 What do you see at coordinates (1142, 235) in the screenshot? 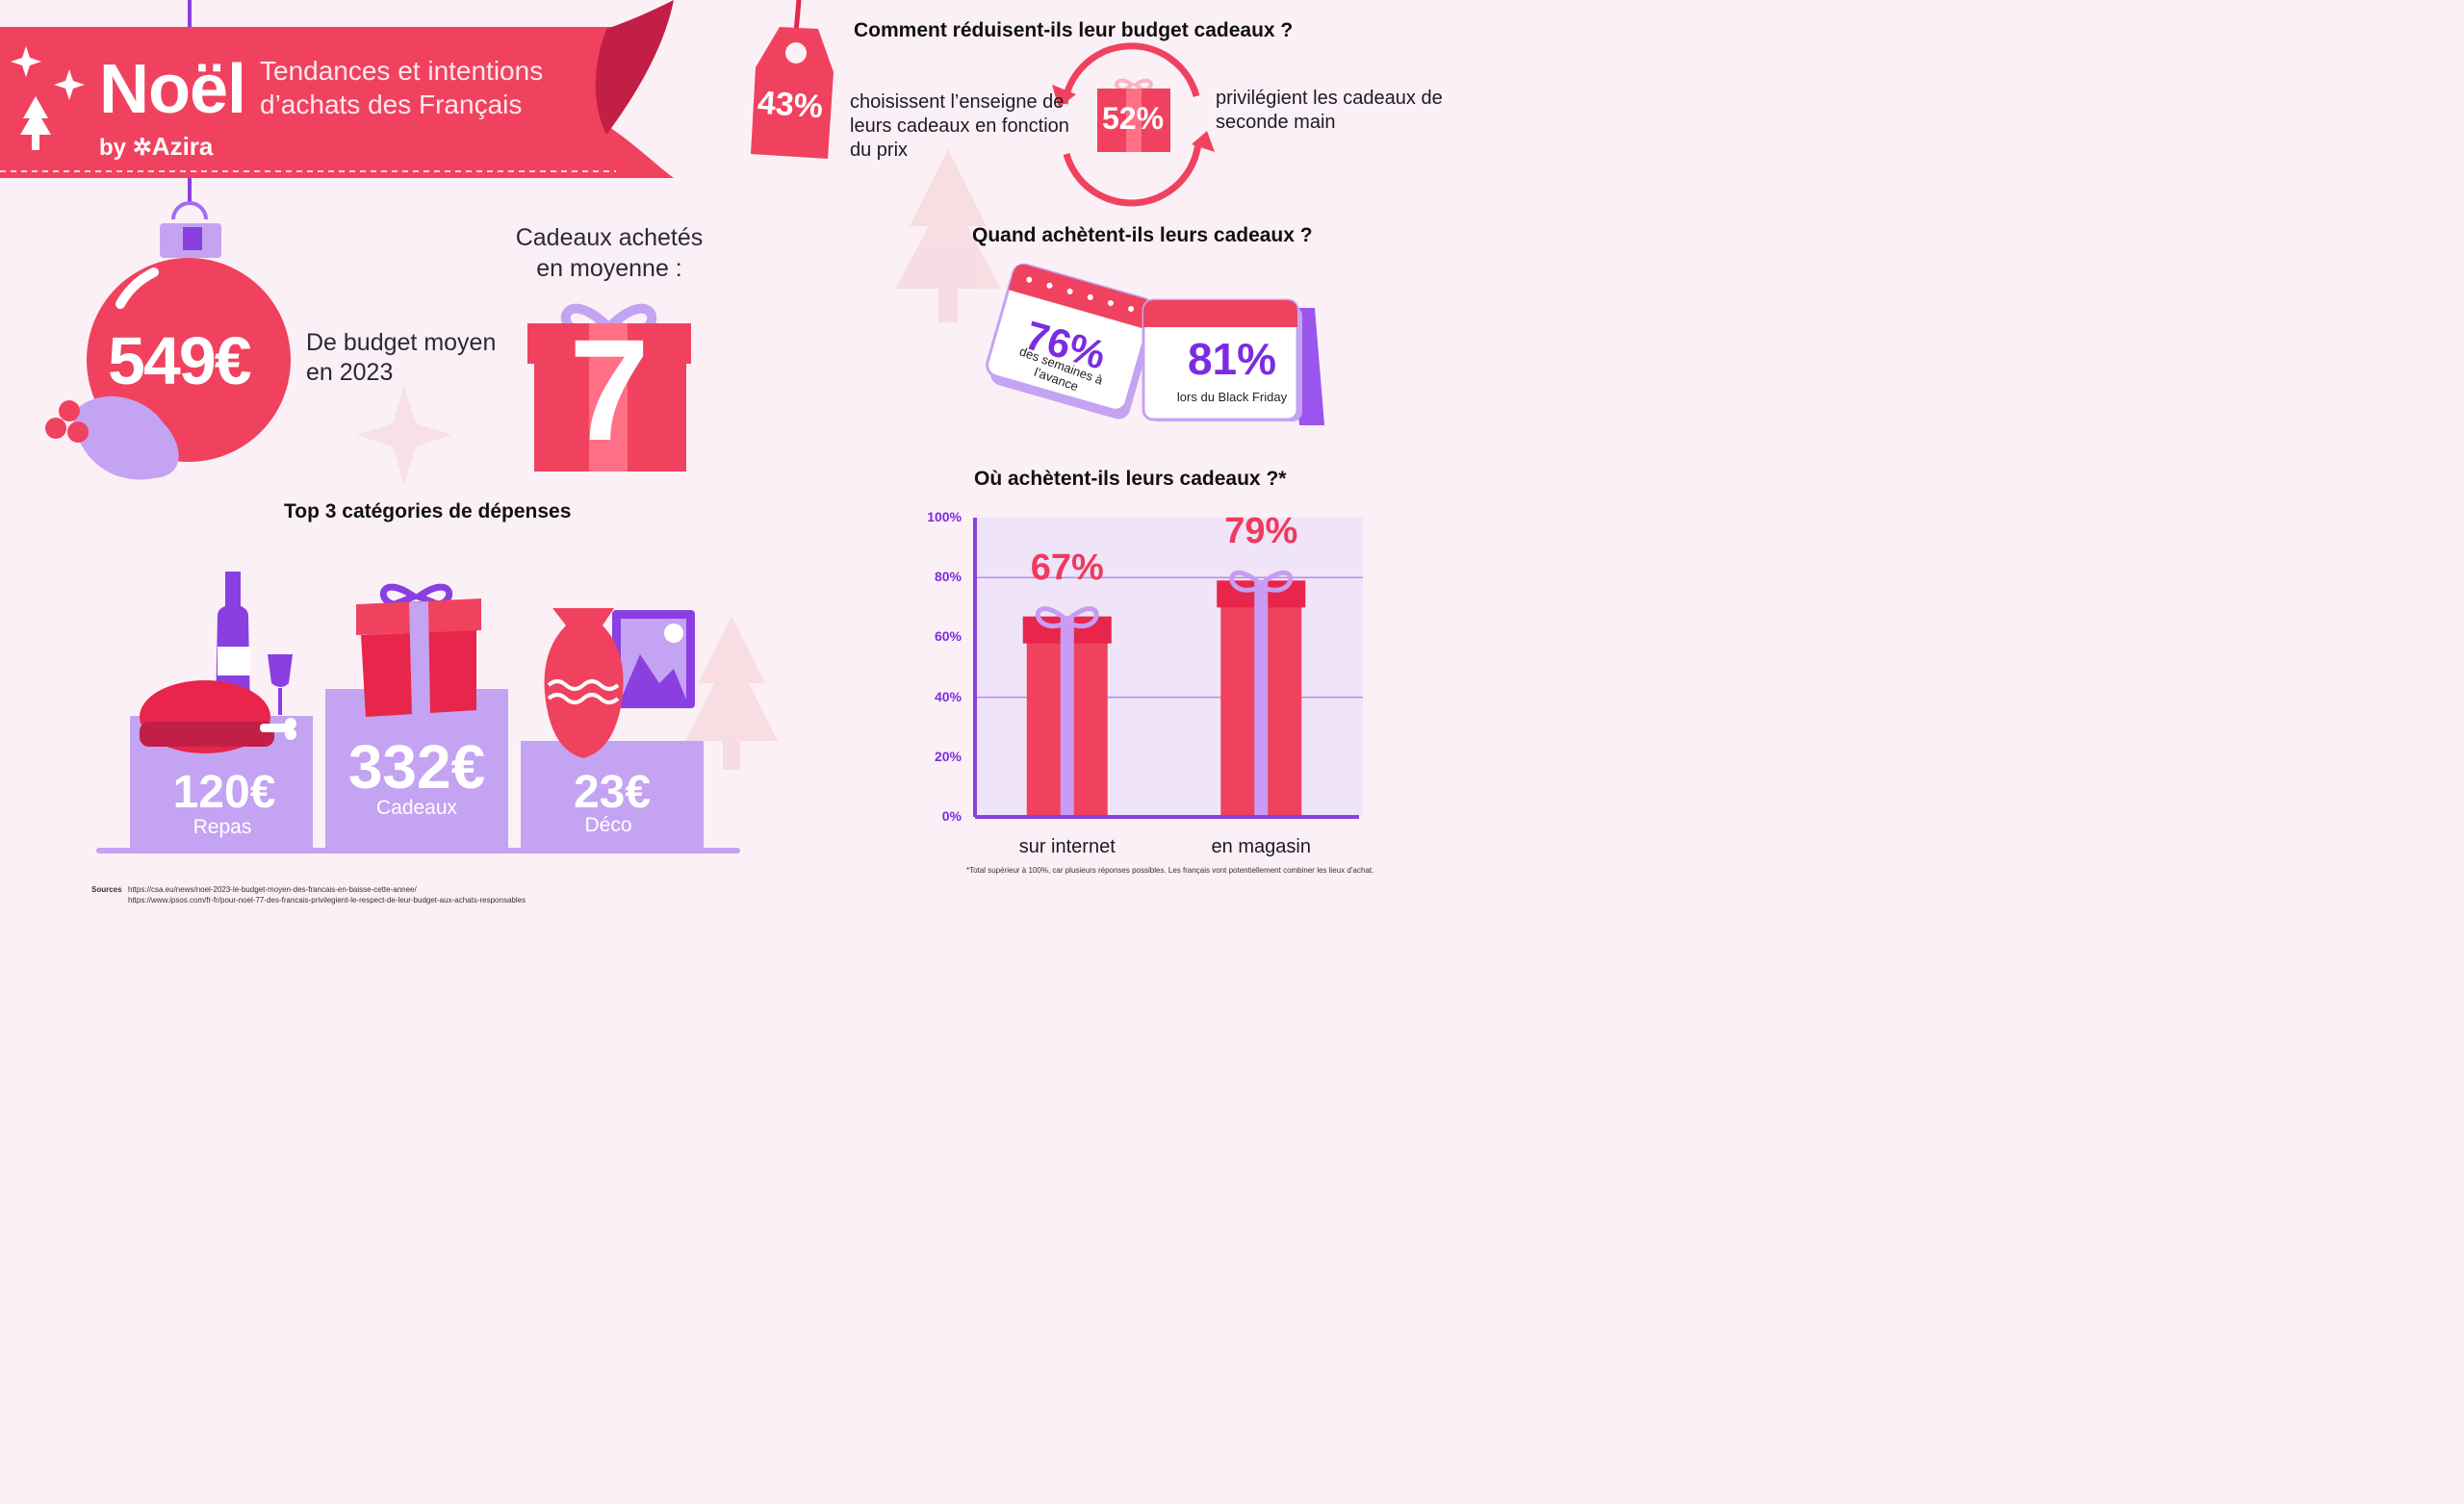
I see `when-title: Quand achètent-ils leurs cadeaux ?` at bounding box center [1142, 235].